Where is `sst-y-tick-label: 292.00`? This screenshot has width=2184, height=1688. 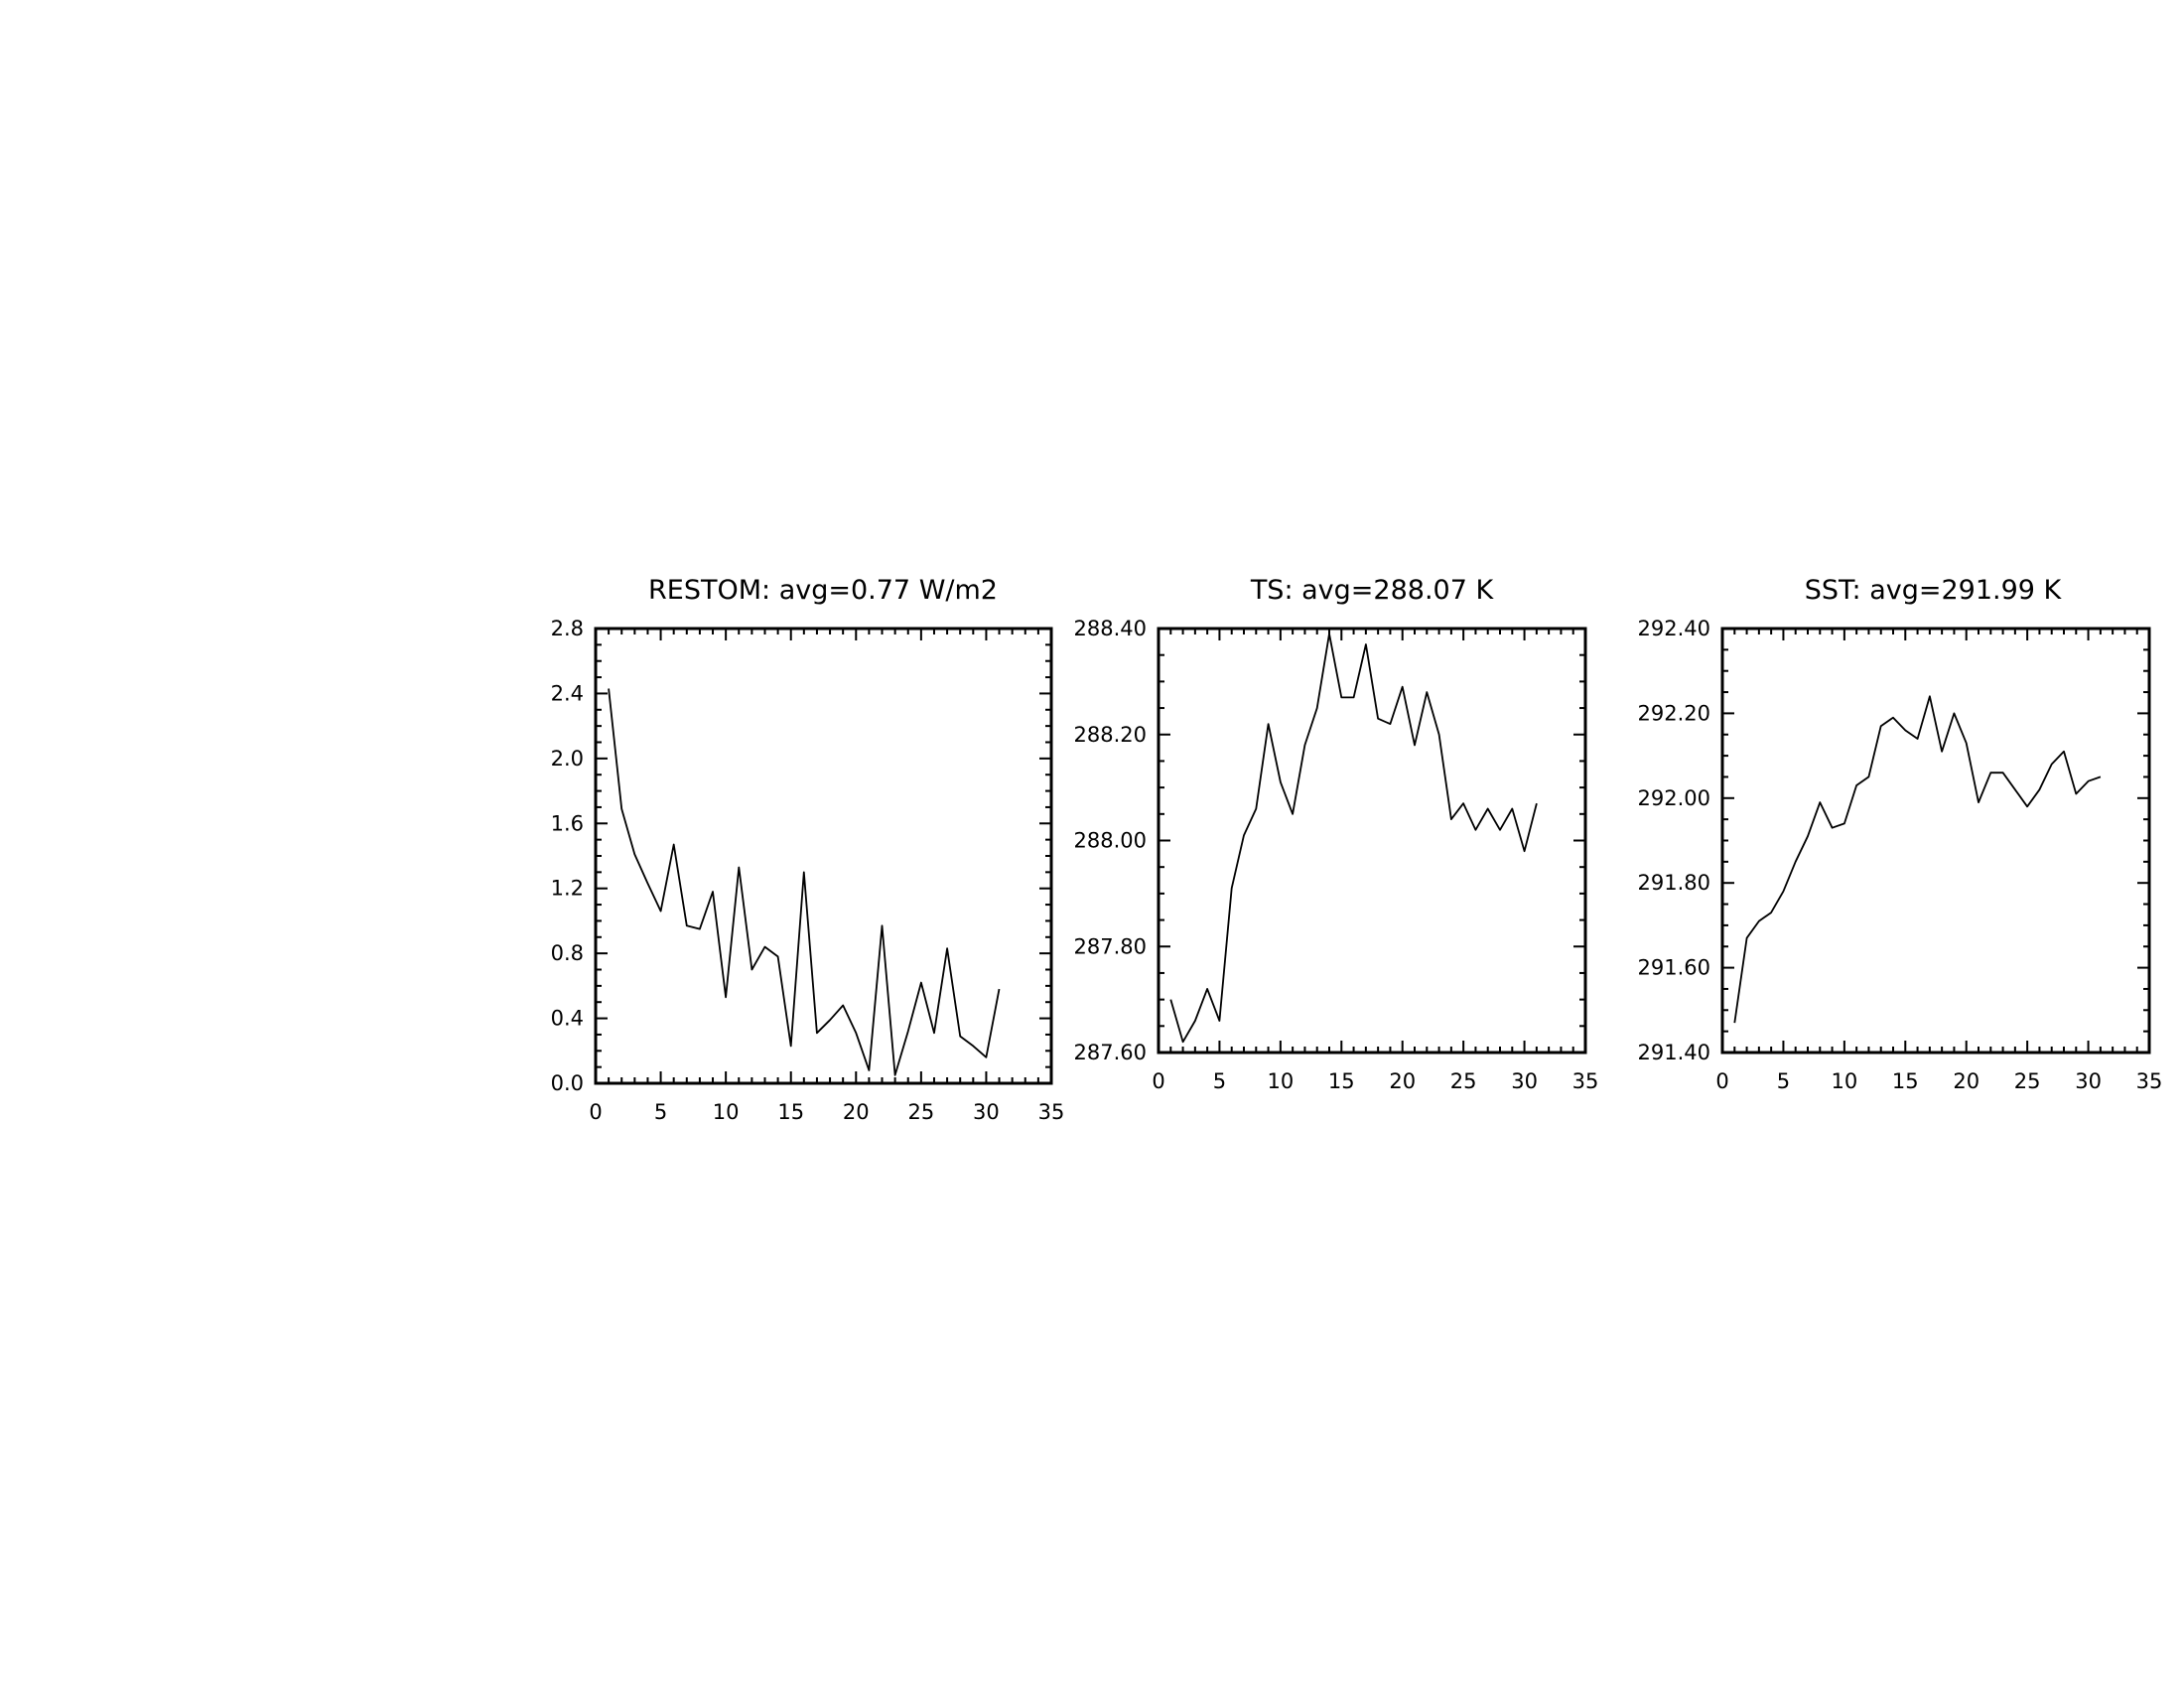
sst-y-tick-label: 292.00 is located at coordinates (1674, 798).